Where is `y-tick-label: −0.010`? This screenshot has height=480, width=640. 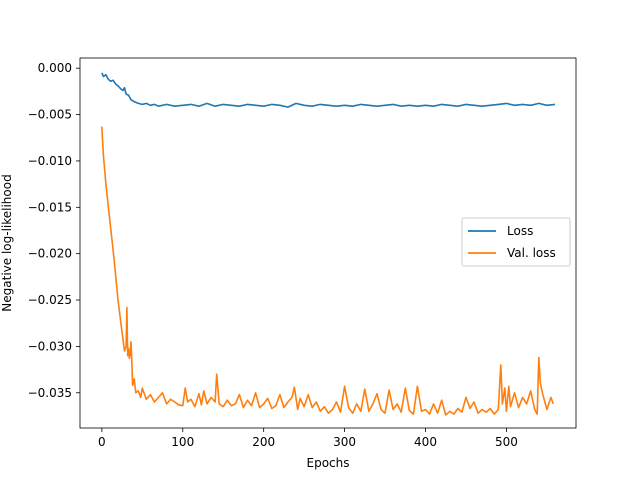 y-tick-label: −0.010 is located at coordinates (50, 161).